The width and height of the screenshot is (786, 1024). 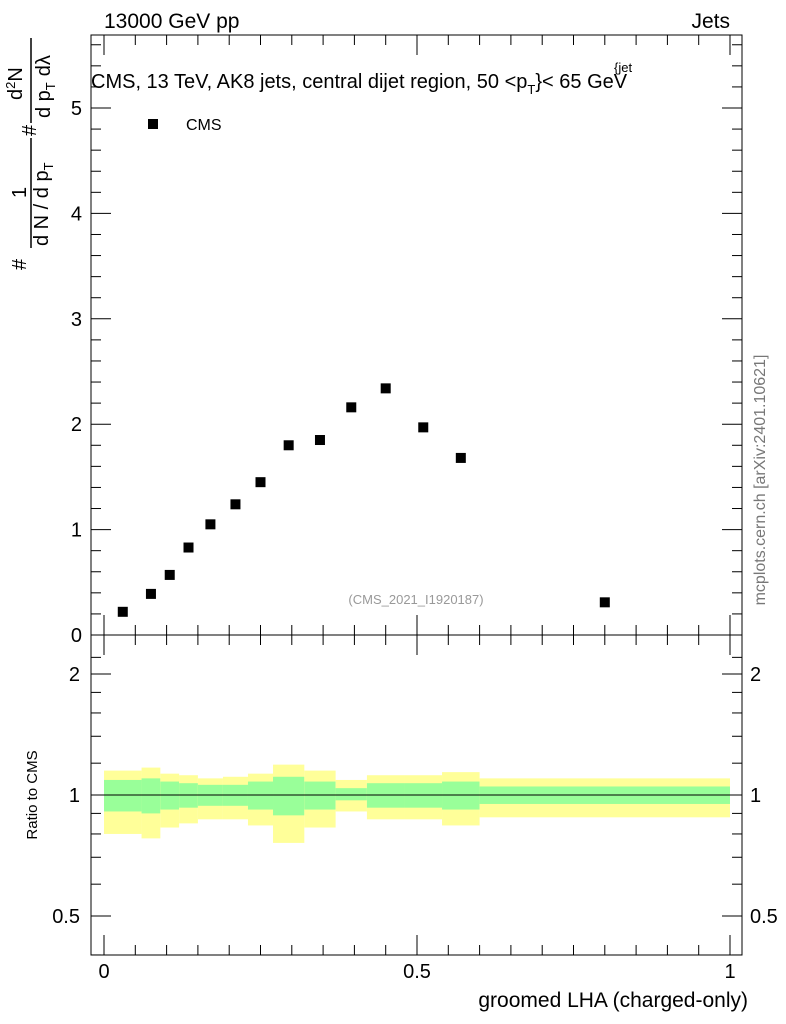 I want to click on main-y-tick-labels: 0 1 2 3 4 5, so click(x=76, y=372).